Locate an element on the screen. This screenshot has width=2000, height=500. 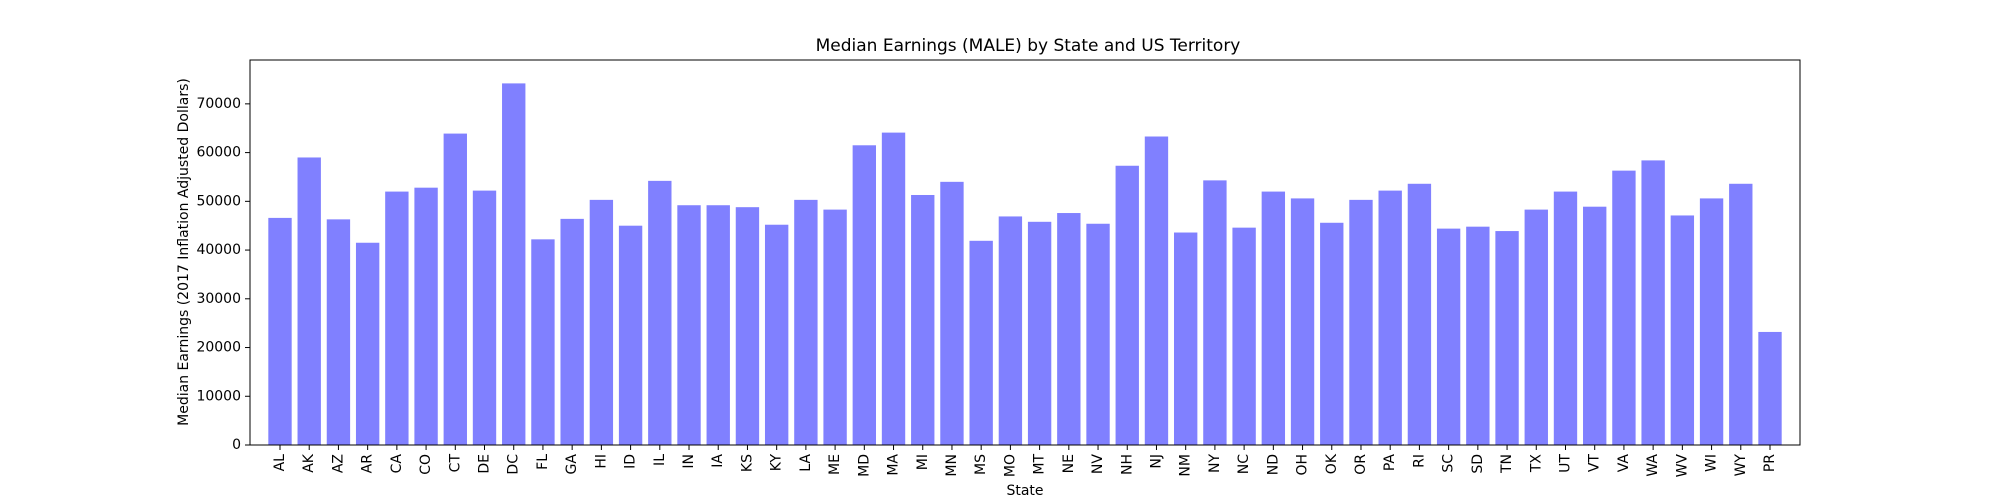
bar-fl is located at coordinates (543, 342).